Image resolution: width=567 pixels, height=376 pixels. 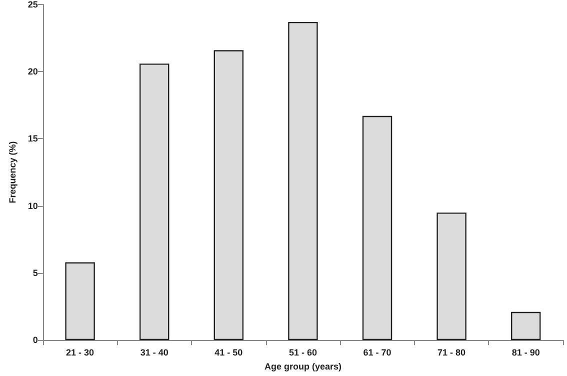 I want to click on y-tick-label: 20, so click(x=33, y=71).